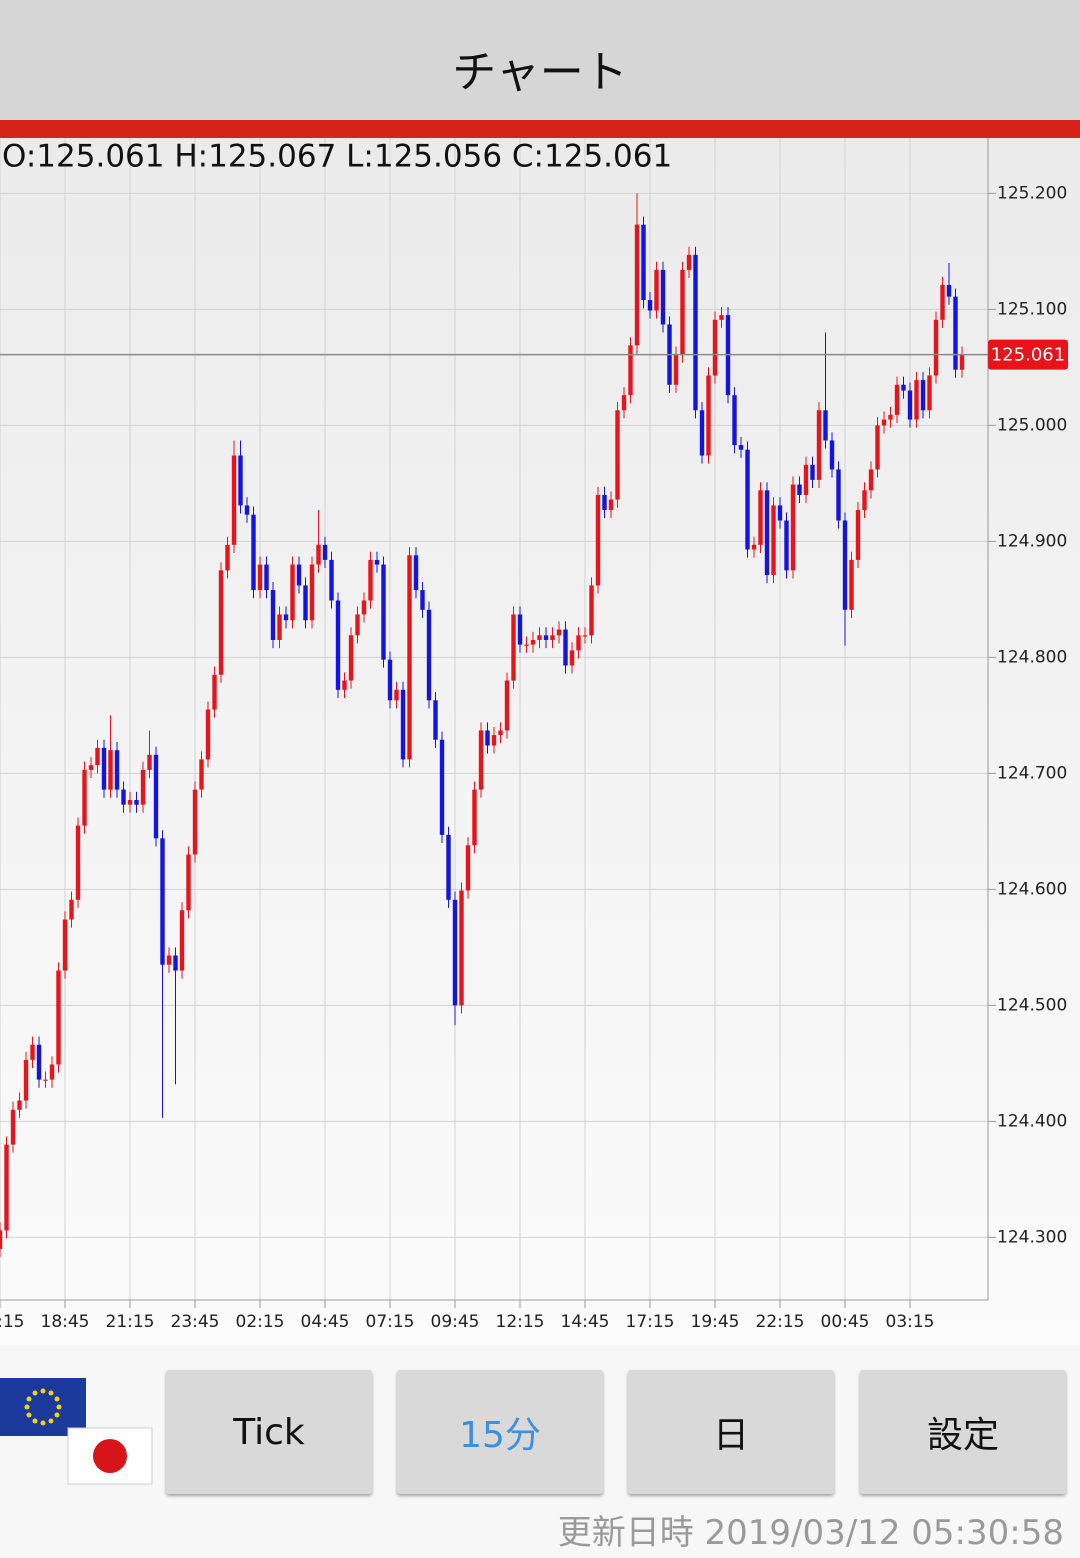 The width and height of the screenshot is (1080, 1558). What do you see at coordinates (1032, 309) in the screenshot?
I see `y-tick-label: 125.100` at bounding box center [1032, 309].